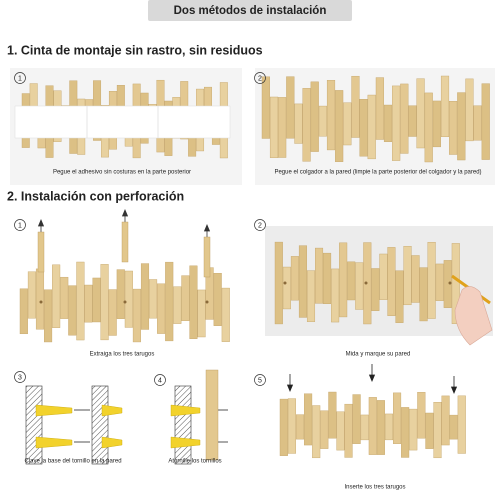 This screenshot has height=500, width=500. I want to click on caption: Inserte los tres tarugos, so click(374, 488).